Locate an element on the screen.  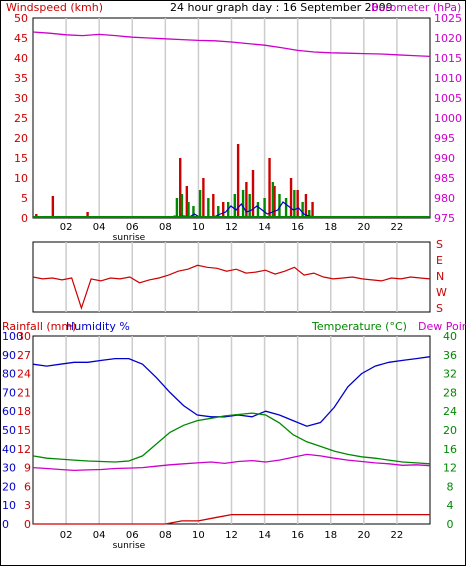
windspeed-tick-label: 0 is located at coordinates (24, 218).